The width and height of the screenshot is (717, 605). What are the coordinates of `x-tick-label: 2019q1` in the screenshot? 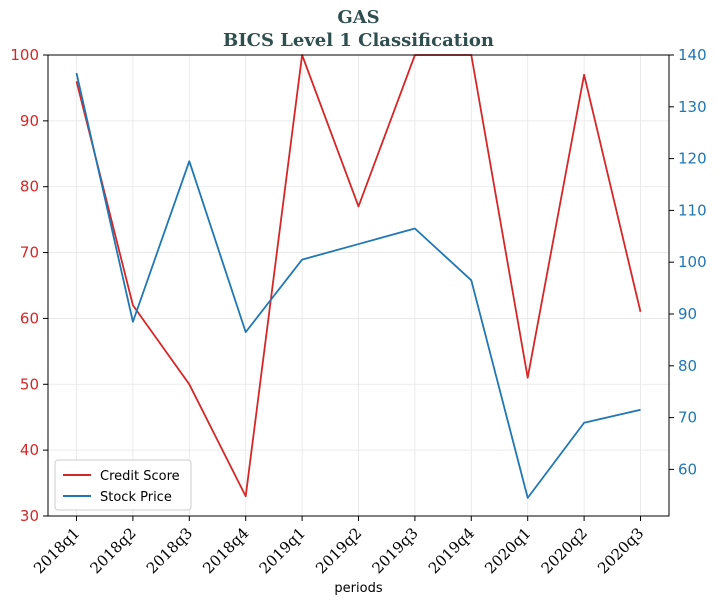 It's located at (282, 550).